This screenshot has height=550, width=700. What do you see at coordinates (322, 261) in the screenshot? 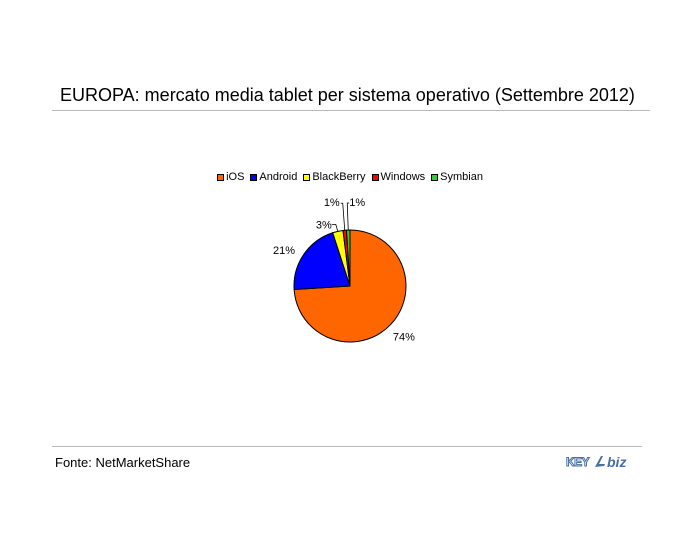
I see `pie-slice-android` at bounding box center [322, 261].